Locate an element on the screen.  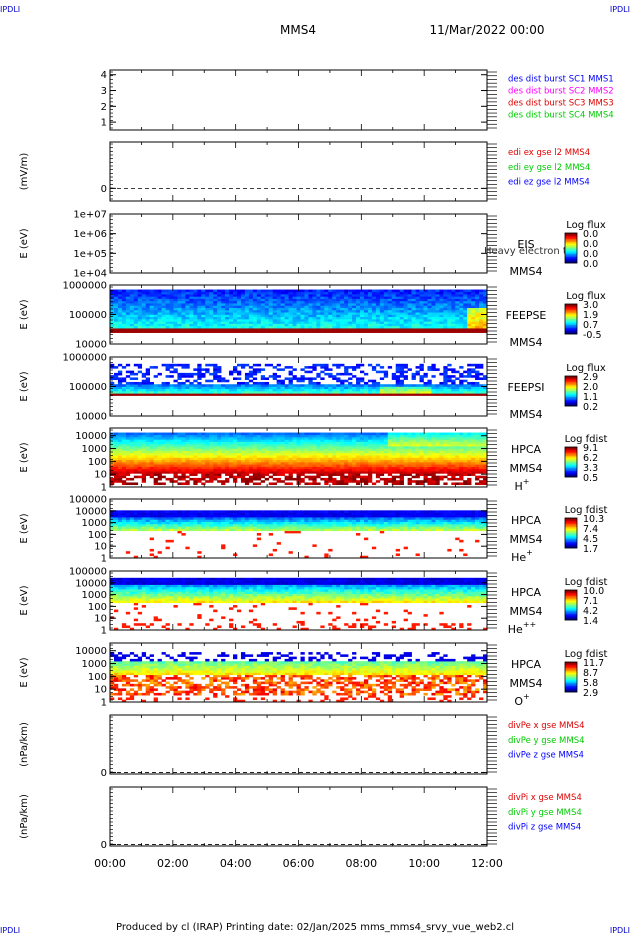
legend-entry: edi ey gse l2 MMS4 is located at coordinates (549, 168).